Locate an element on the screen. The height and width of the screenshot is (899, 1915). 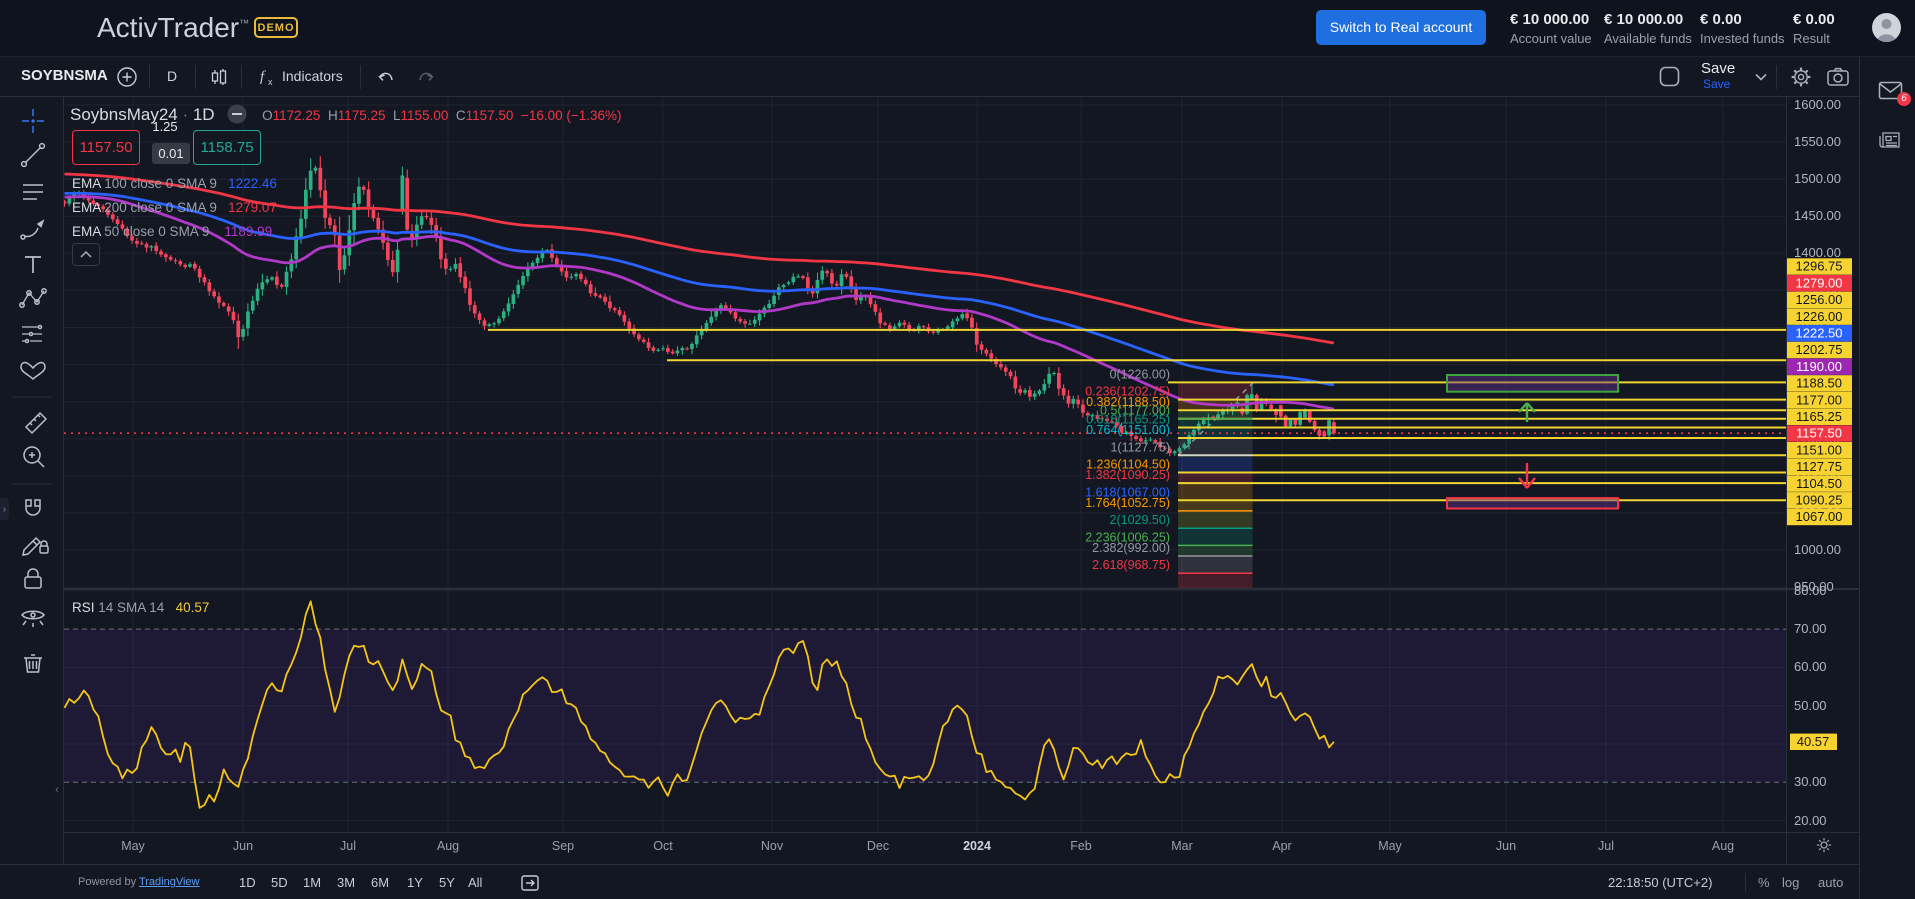
svg-text: 50.00 is located at coordinates (1810, 705).